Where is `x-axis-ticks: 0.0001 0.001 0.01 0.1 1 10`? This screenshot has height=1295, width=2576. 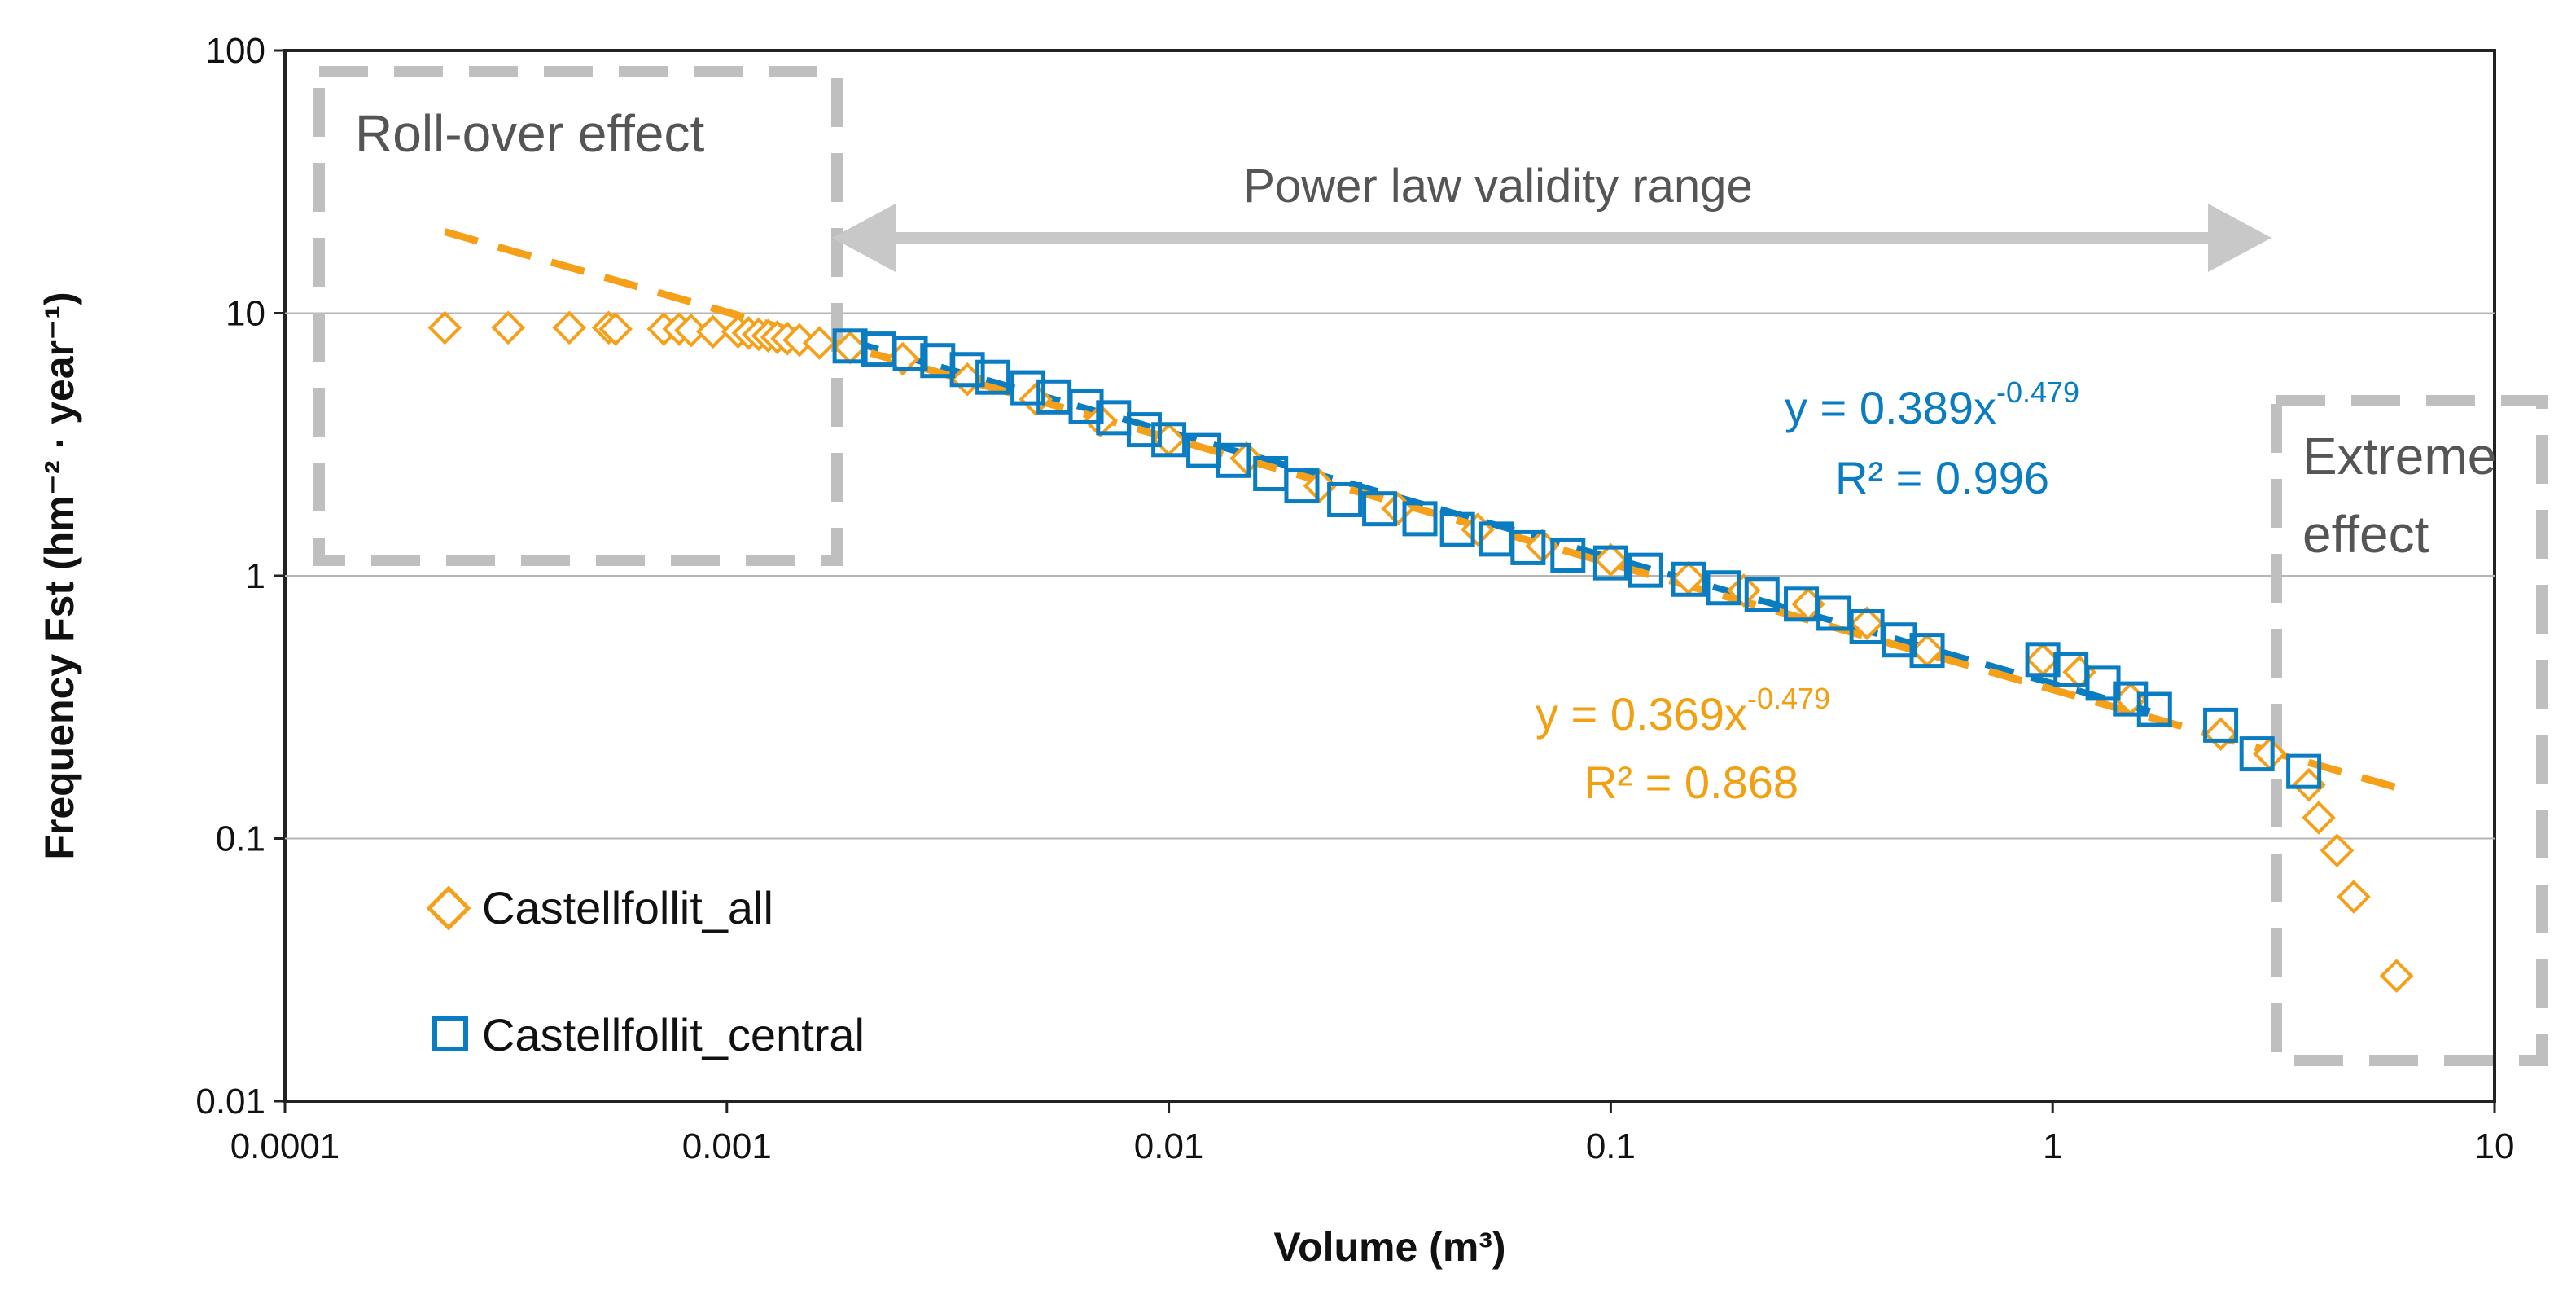 x-axis-ticks: 0.0001 0.001 0.01 0.1 1 10 is located at coordinates (1372, 1133).